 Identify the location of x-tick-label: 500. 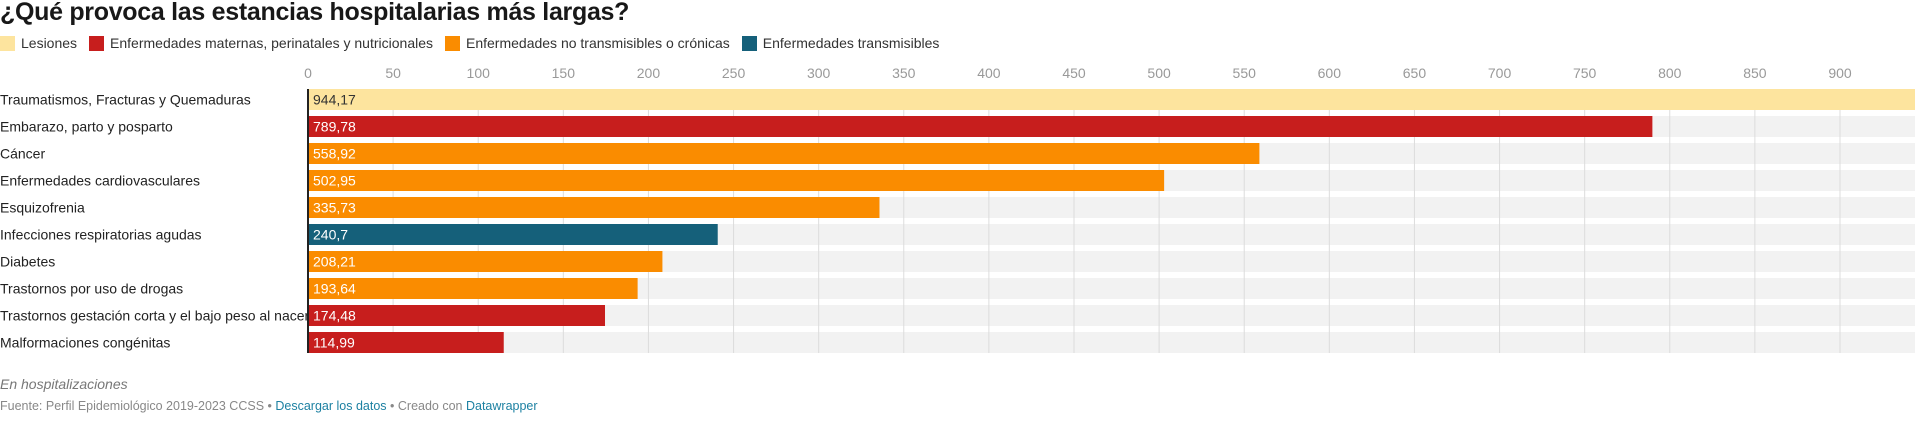
(1159, 73).